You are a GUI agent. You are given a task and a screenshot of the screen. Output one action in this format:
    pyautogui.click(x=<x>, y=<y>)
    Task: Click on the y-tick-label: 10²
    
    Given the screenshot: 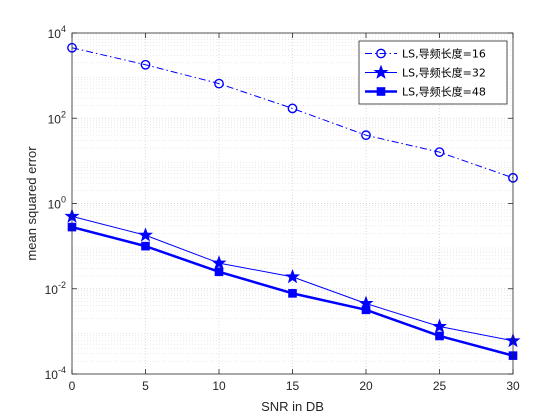 What is the action you would take?
    pyautogui.click(x=57, y=117)
    